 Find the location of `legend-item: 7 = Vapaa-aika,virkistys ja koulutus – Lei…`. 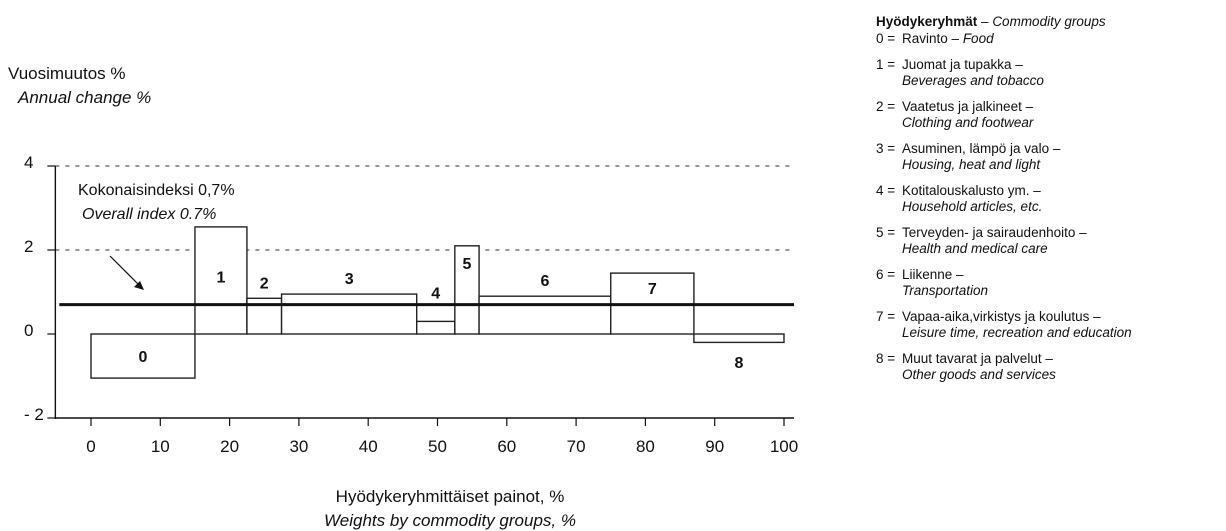

legend-item: 7 = Vapaa-aika,virkistys ja koulutus – Lei… is located at coordinates (1050, 325).